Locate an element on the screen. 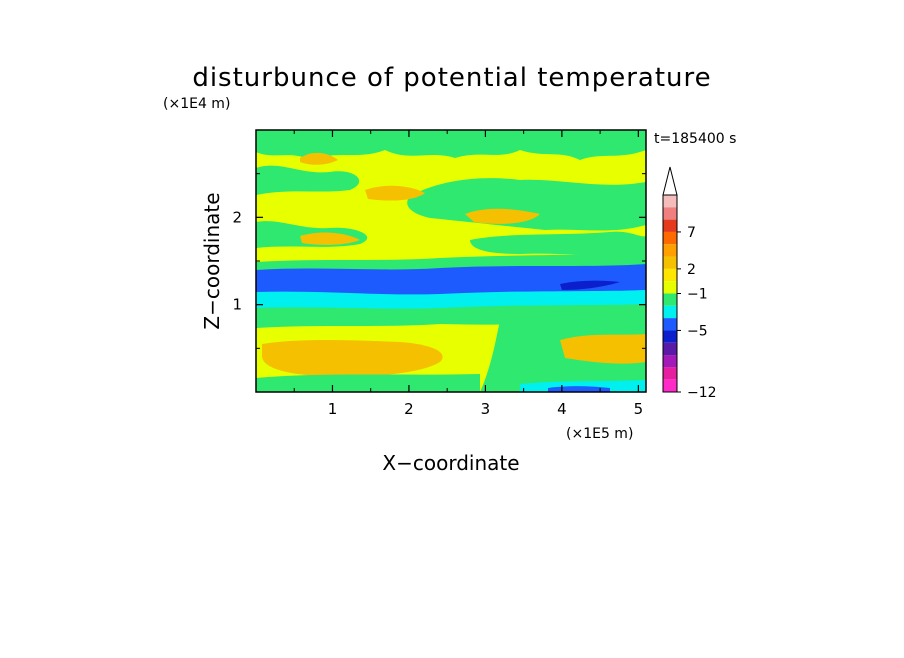 This screenshot has width=904, height=658. cyan-band is located at coordinates (451, 300).